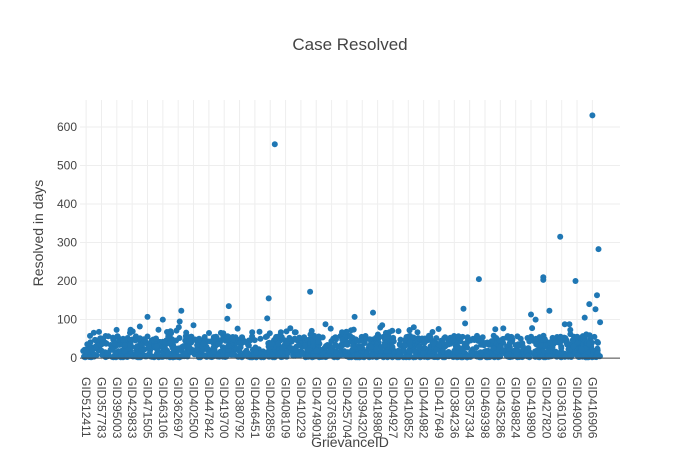 The image size is (700, 455). I want to click on x-tick-label: GID376359, so click(332, 408).